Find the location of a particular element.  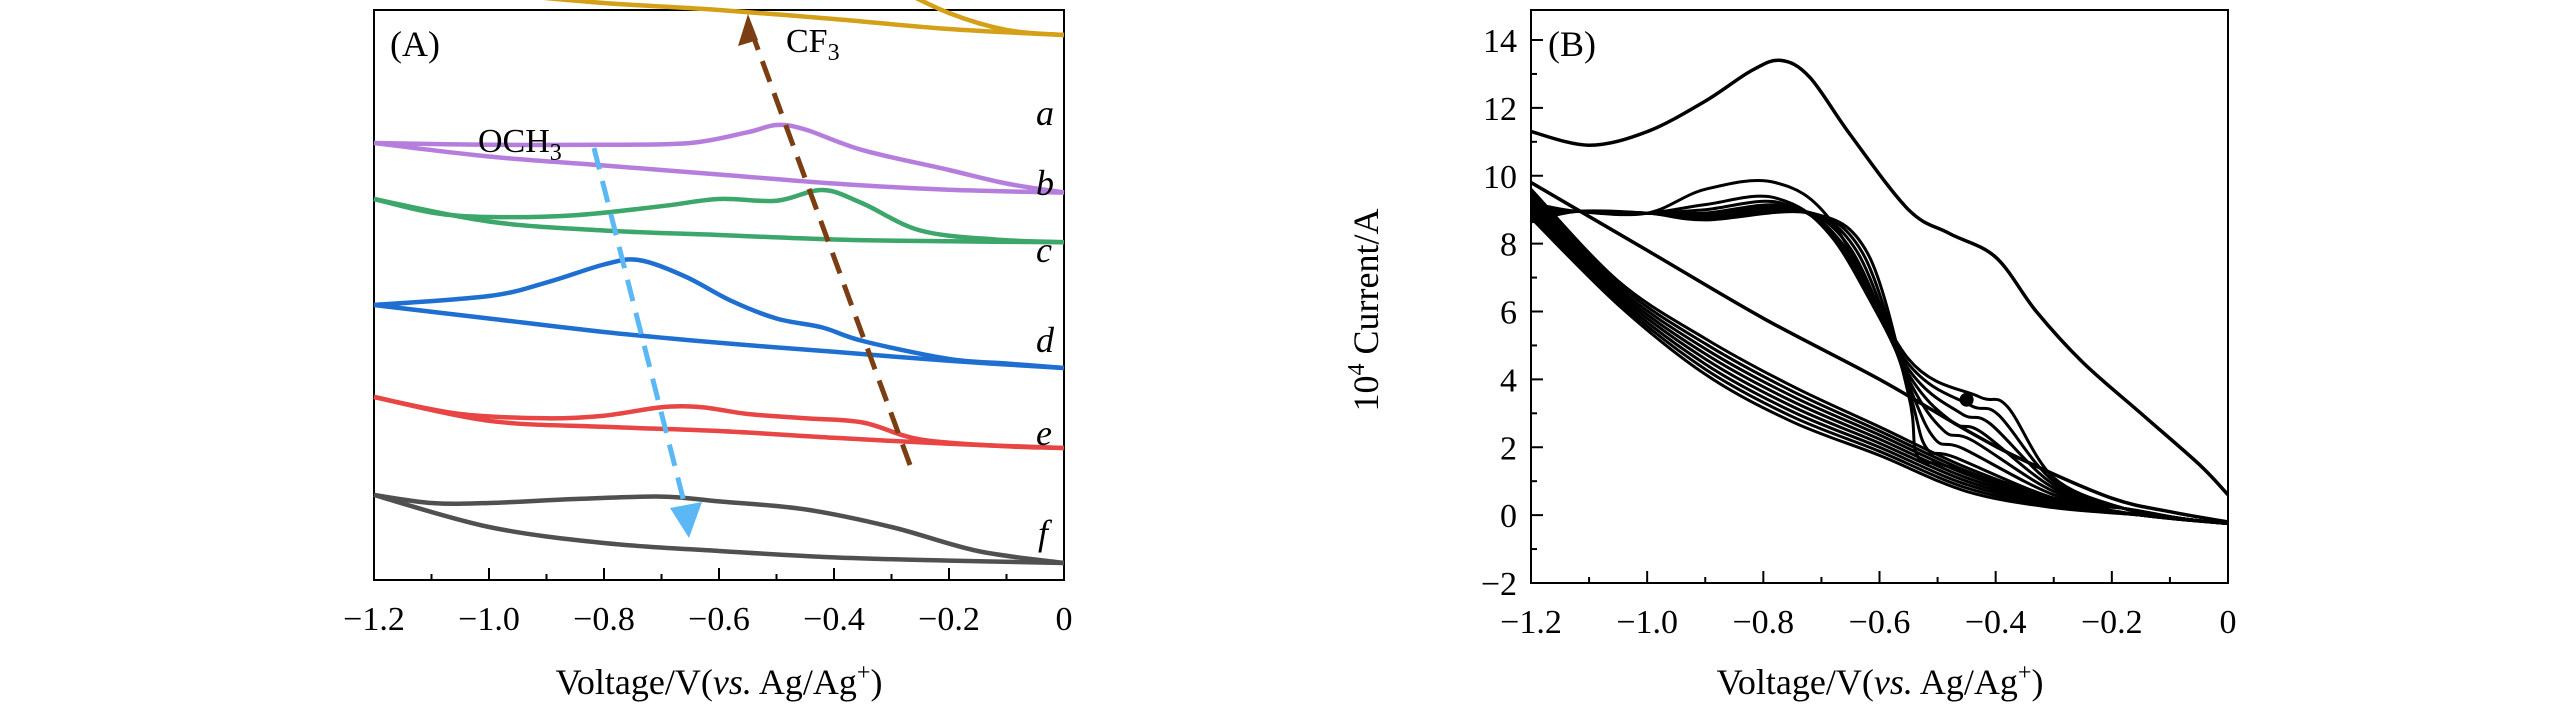

panel-a-label: (A) is located at coordinates (415, 44).